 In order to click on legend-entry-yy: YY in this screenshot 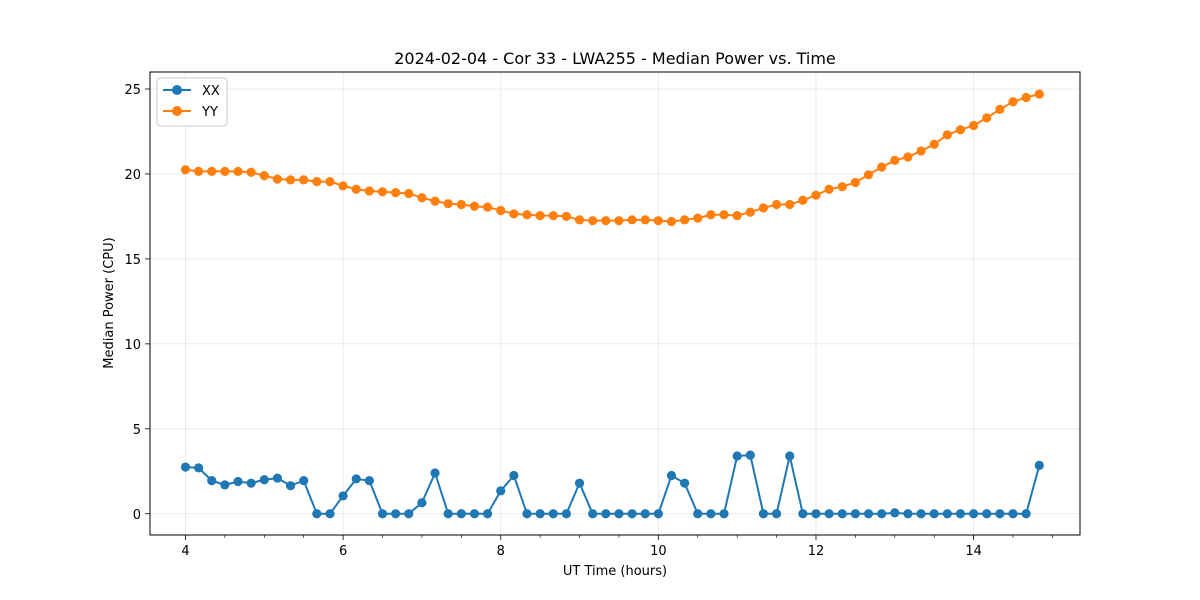, I will do `click(190, 112)`.